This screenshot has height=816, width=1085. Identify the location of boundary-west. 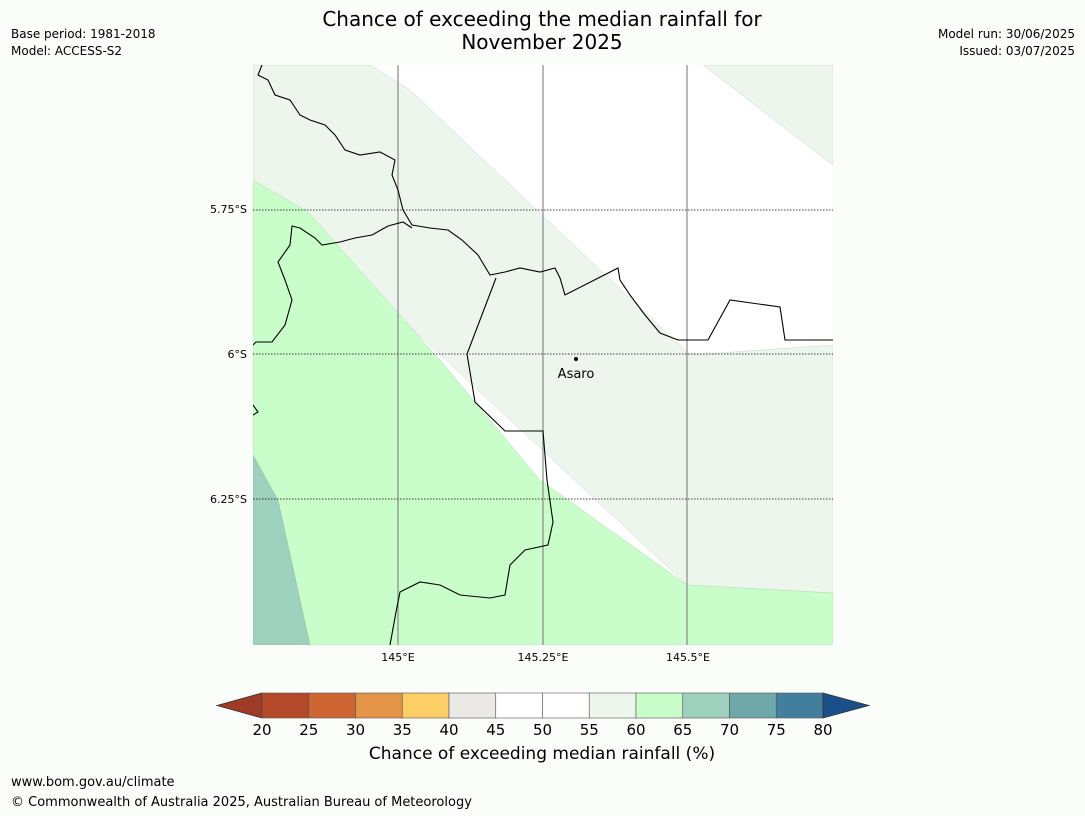
(333, 283).